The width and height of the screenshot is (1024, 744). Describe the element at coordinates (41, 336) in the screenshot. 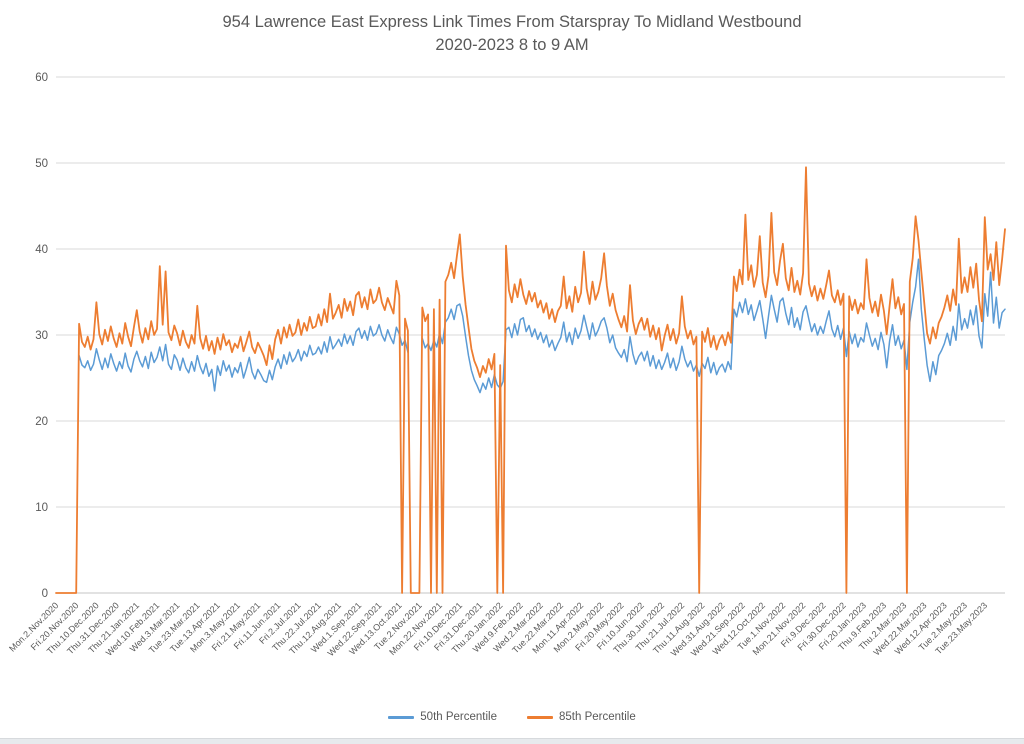

I see `y-axis-label: 30` at that location.